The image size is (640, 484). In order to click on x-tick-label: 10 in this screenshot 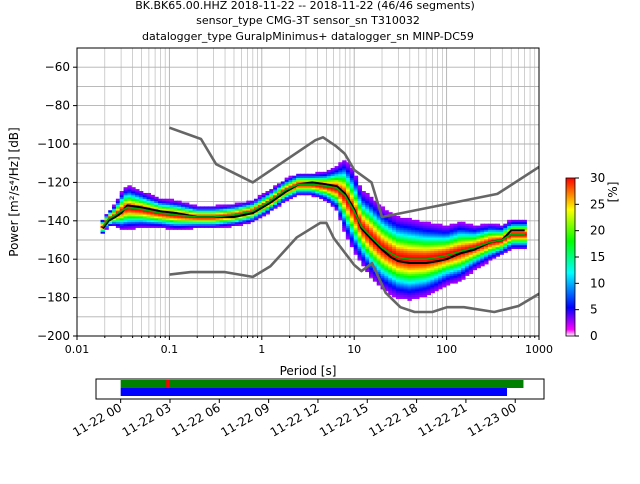, I will do `click(354, 349)`.